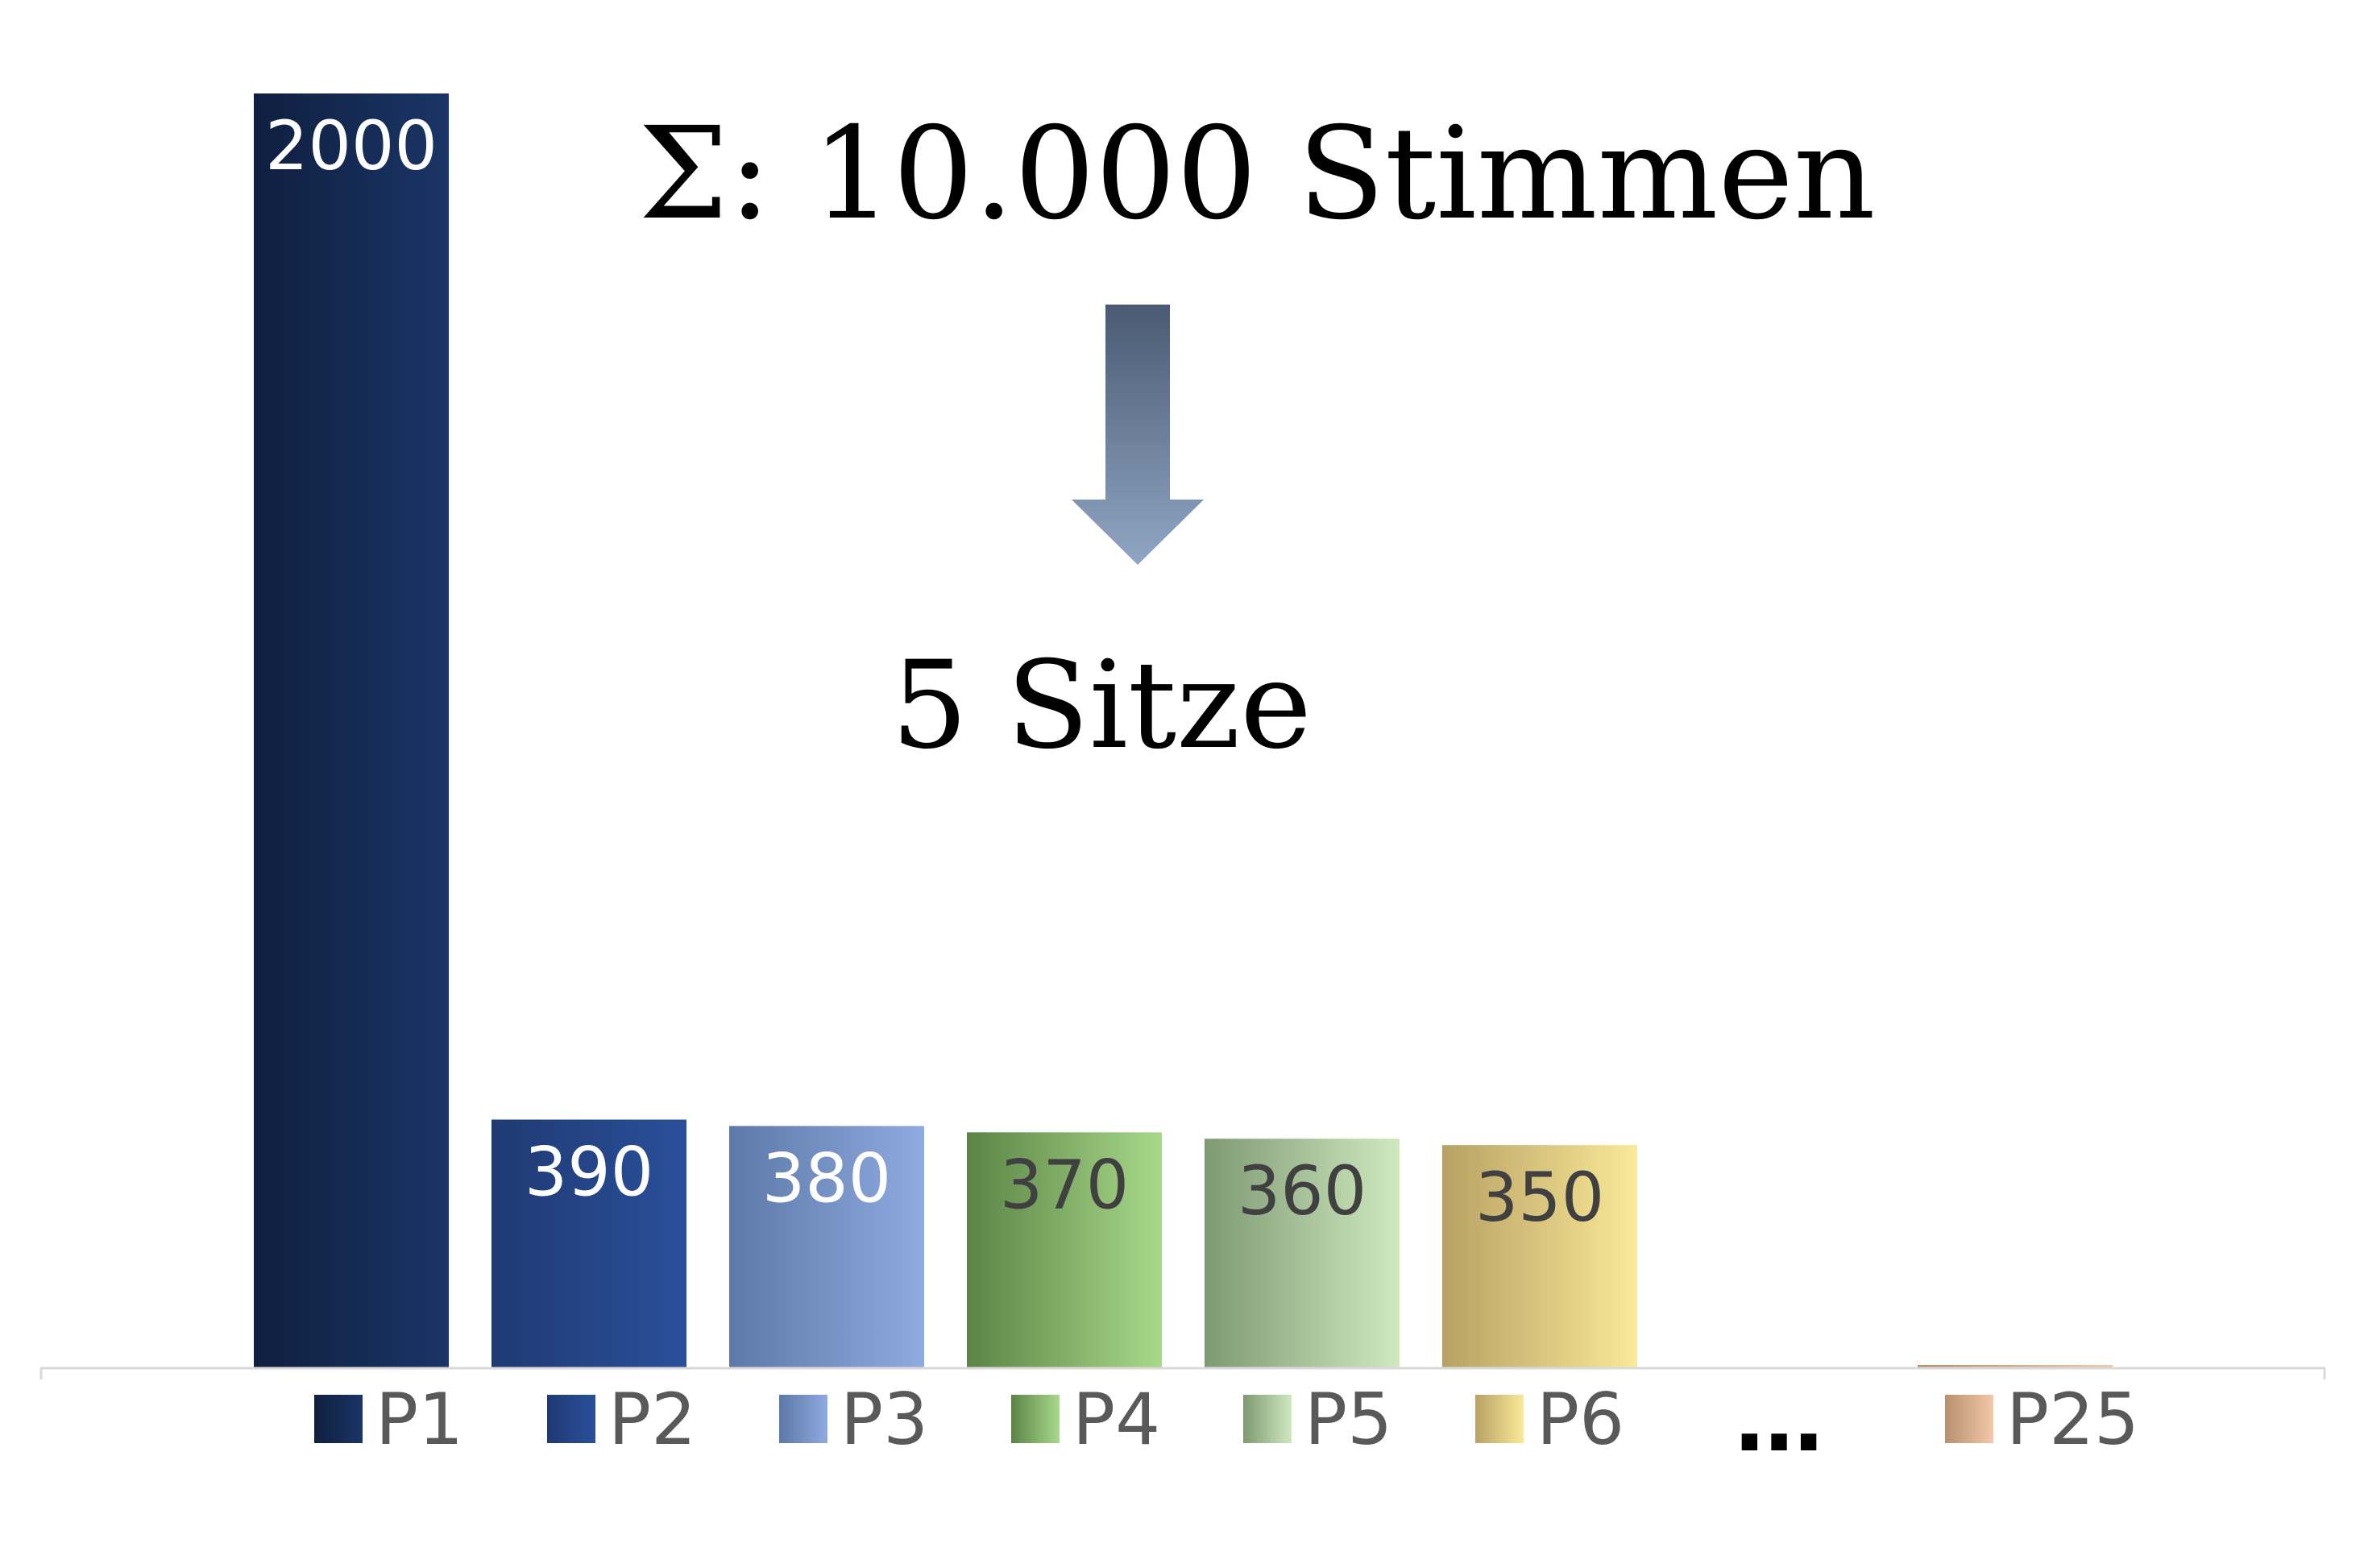 The height and width of the screenshot is (1568, 2364). What do you see at coordinates (1302, 1190) in the screenshot?
I see `data-label-p5: 360` at bounding box center [1302, 1190].